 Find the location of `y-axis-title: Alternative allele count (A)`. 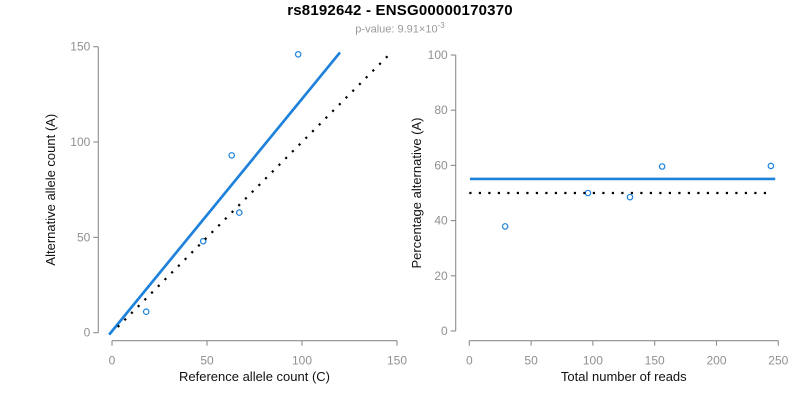

y-axis-title: Alternative allele count (A) is located at coordinates (50, 190).